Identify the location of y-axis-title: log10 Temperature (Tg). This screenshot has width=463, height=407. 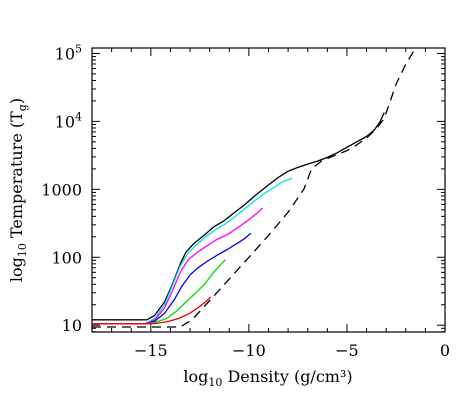
(18, 190).